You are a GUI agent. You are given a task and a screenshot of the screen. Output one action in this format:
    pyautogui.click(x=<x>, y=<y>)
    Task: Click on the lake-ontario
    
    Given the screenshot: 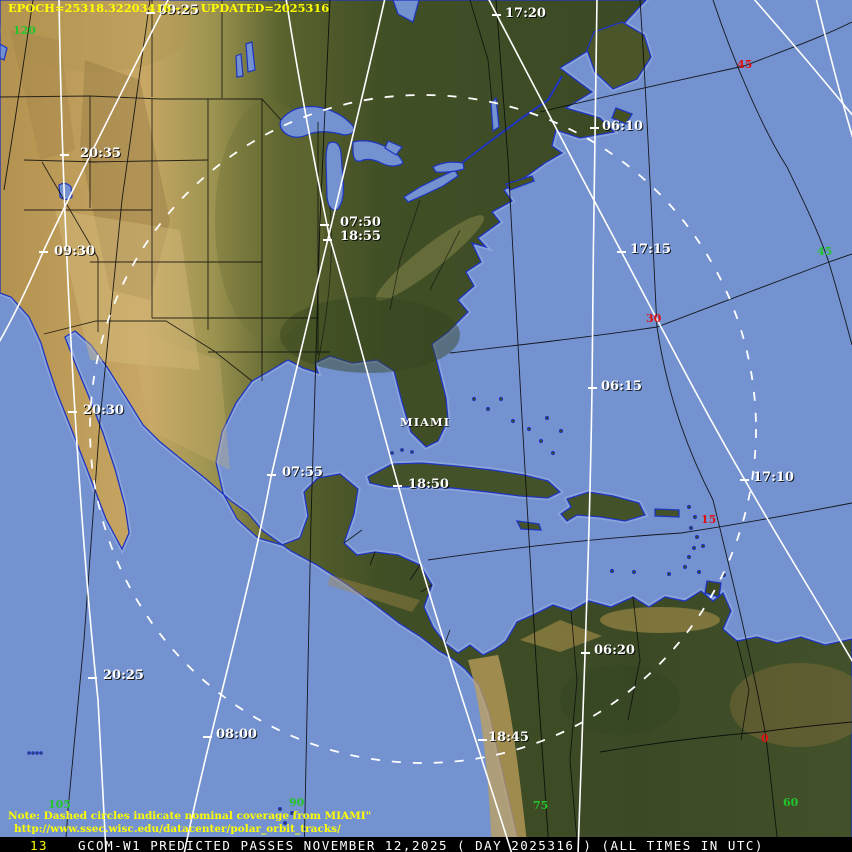 What is the action you would take?
    pyautogui.click(x=448, y=167)
    